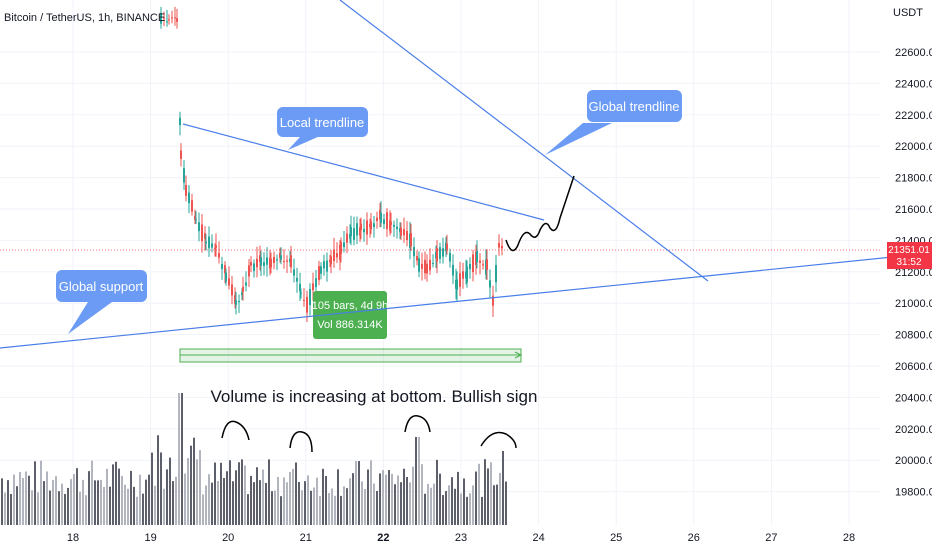 The width and height of the screenshot is (932, 550). I want to click on callout-local-trendline: Local trendline, so click(322, 128).